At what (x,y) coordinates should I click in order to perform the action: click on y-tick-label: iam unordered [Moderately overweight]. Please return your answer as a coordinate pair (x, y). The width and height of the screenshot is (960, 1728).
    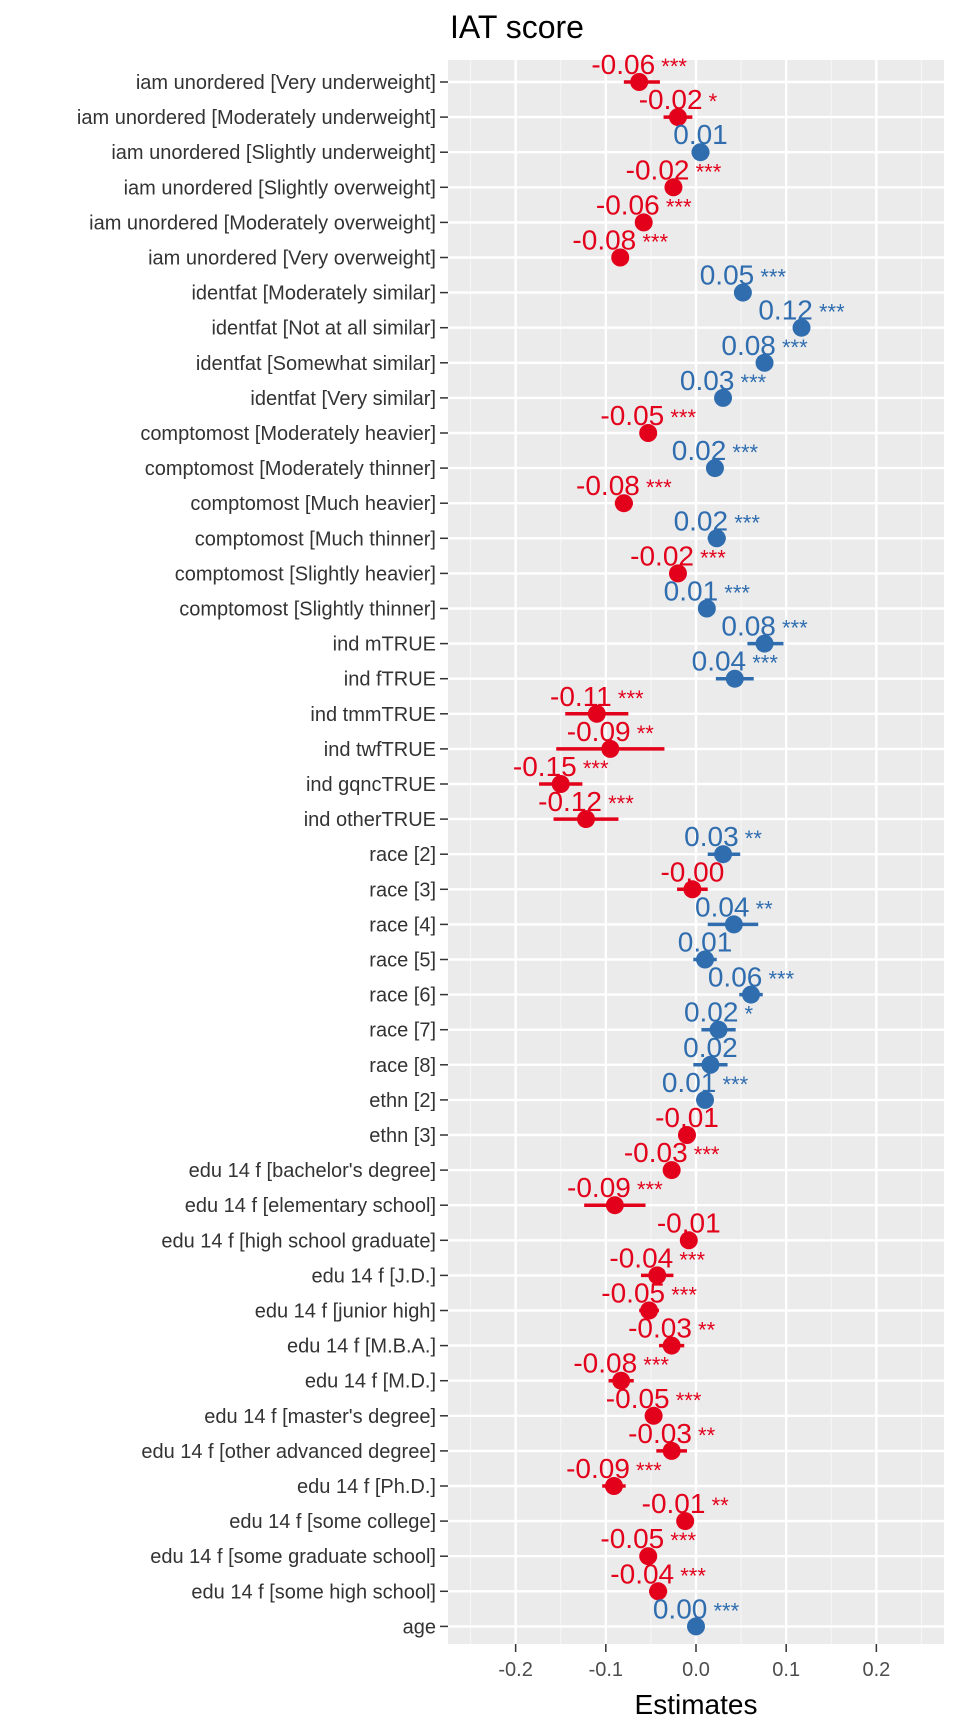
    Looking at the image, I should click on (262, 223).